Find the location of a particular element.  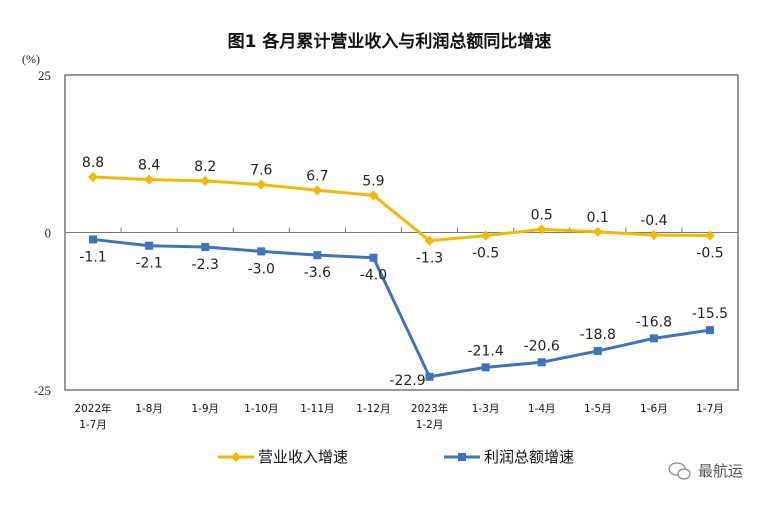

data-label: 8.8 is located at coordinates (93, 163).